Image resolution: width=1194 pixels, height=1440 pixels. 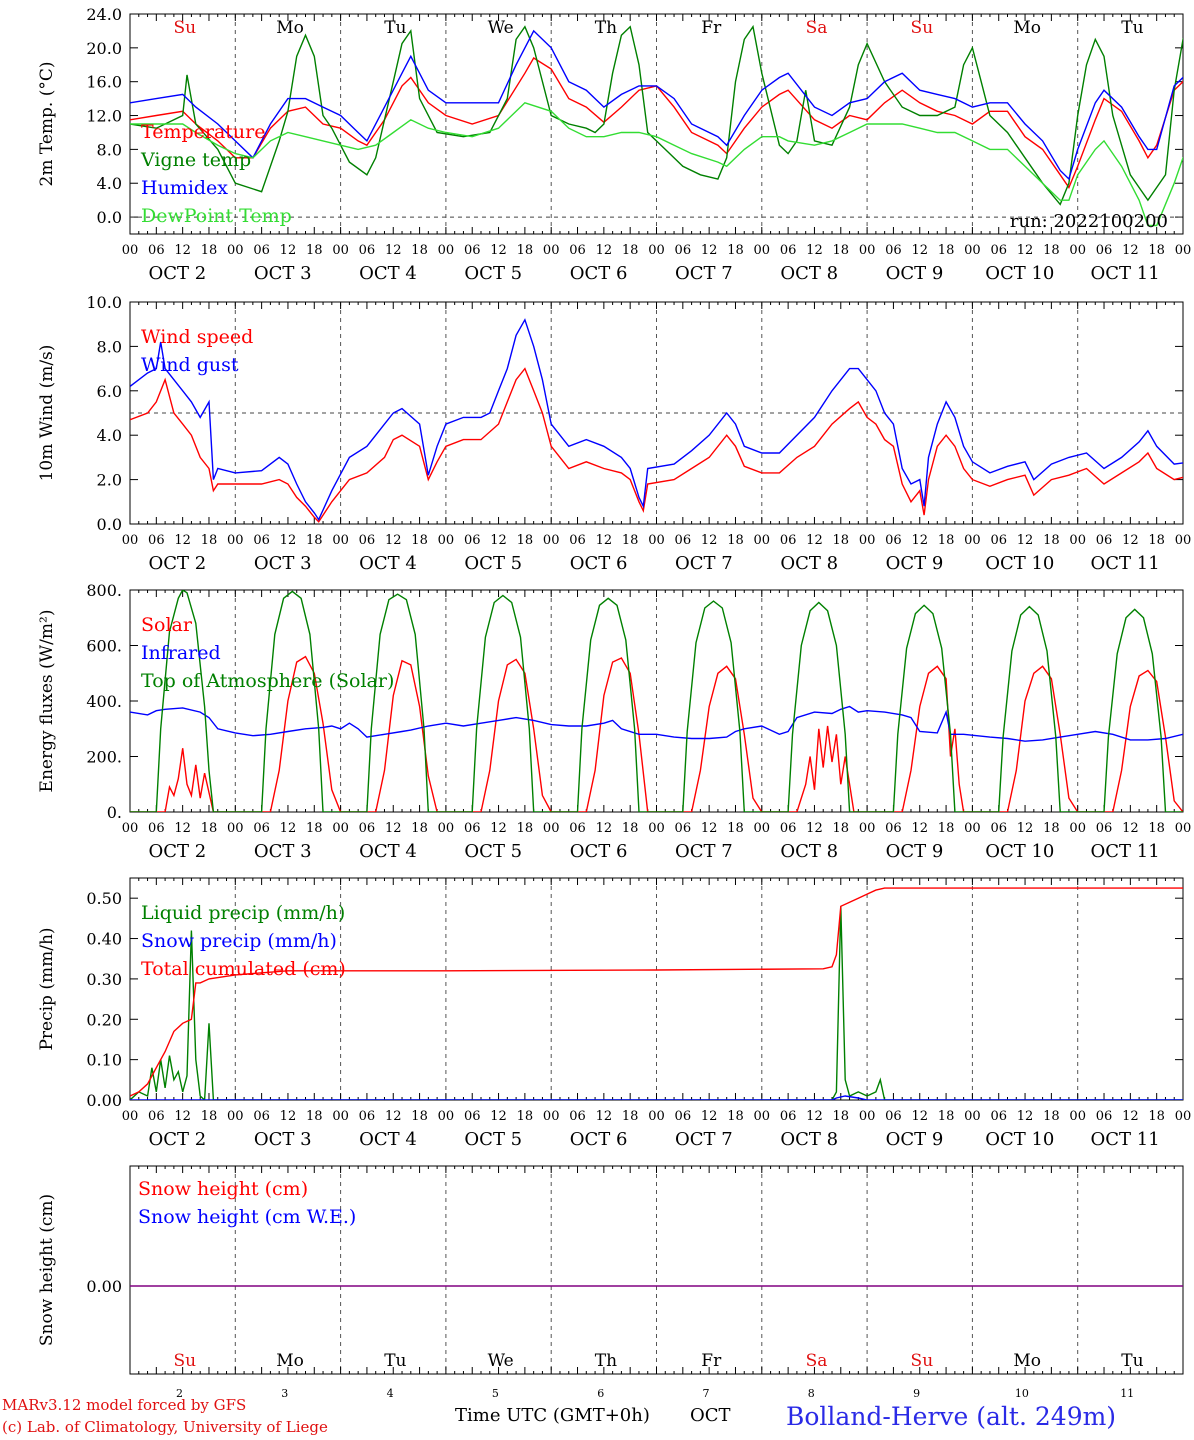 What do you see at coordinates (104, 82) in the screenshot?
I see `y-tick-label: 16.0` at bounding box center [104, 82].